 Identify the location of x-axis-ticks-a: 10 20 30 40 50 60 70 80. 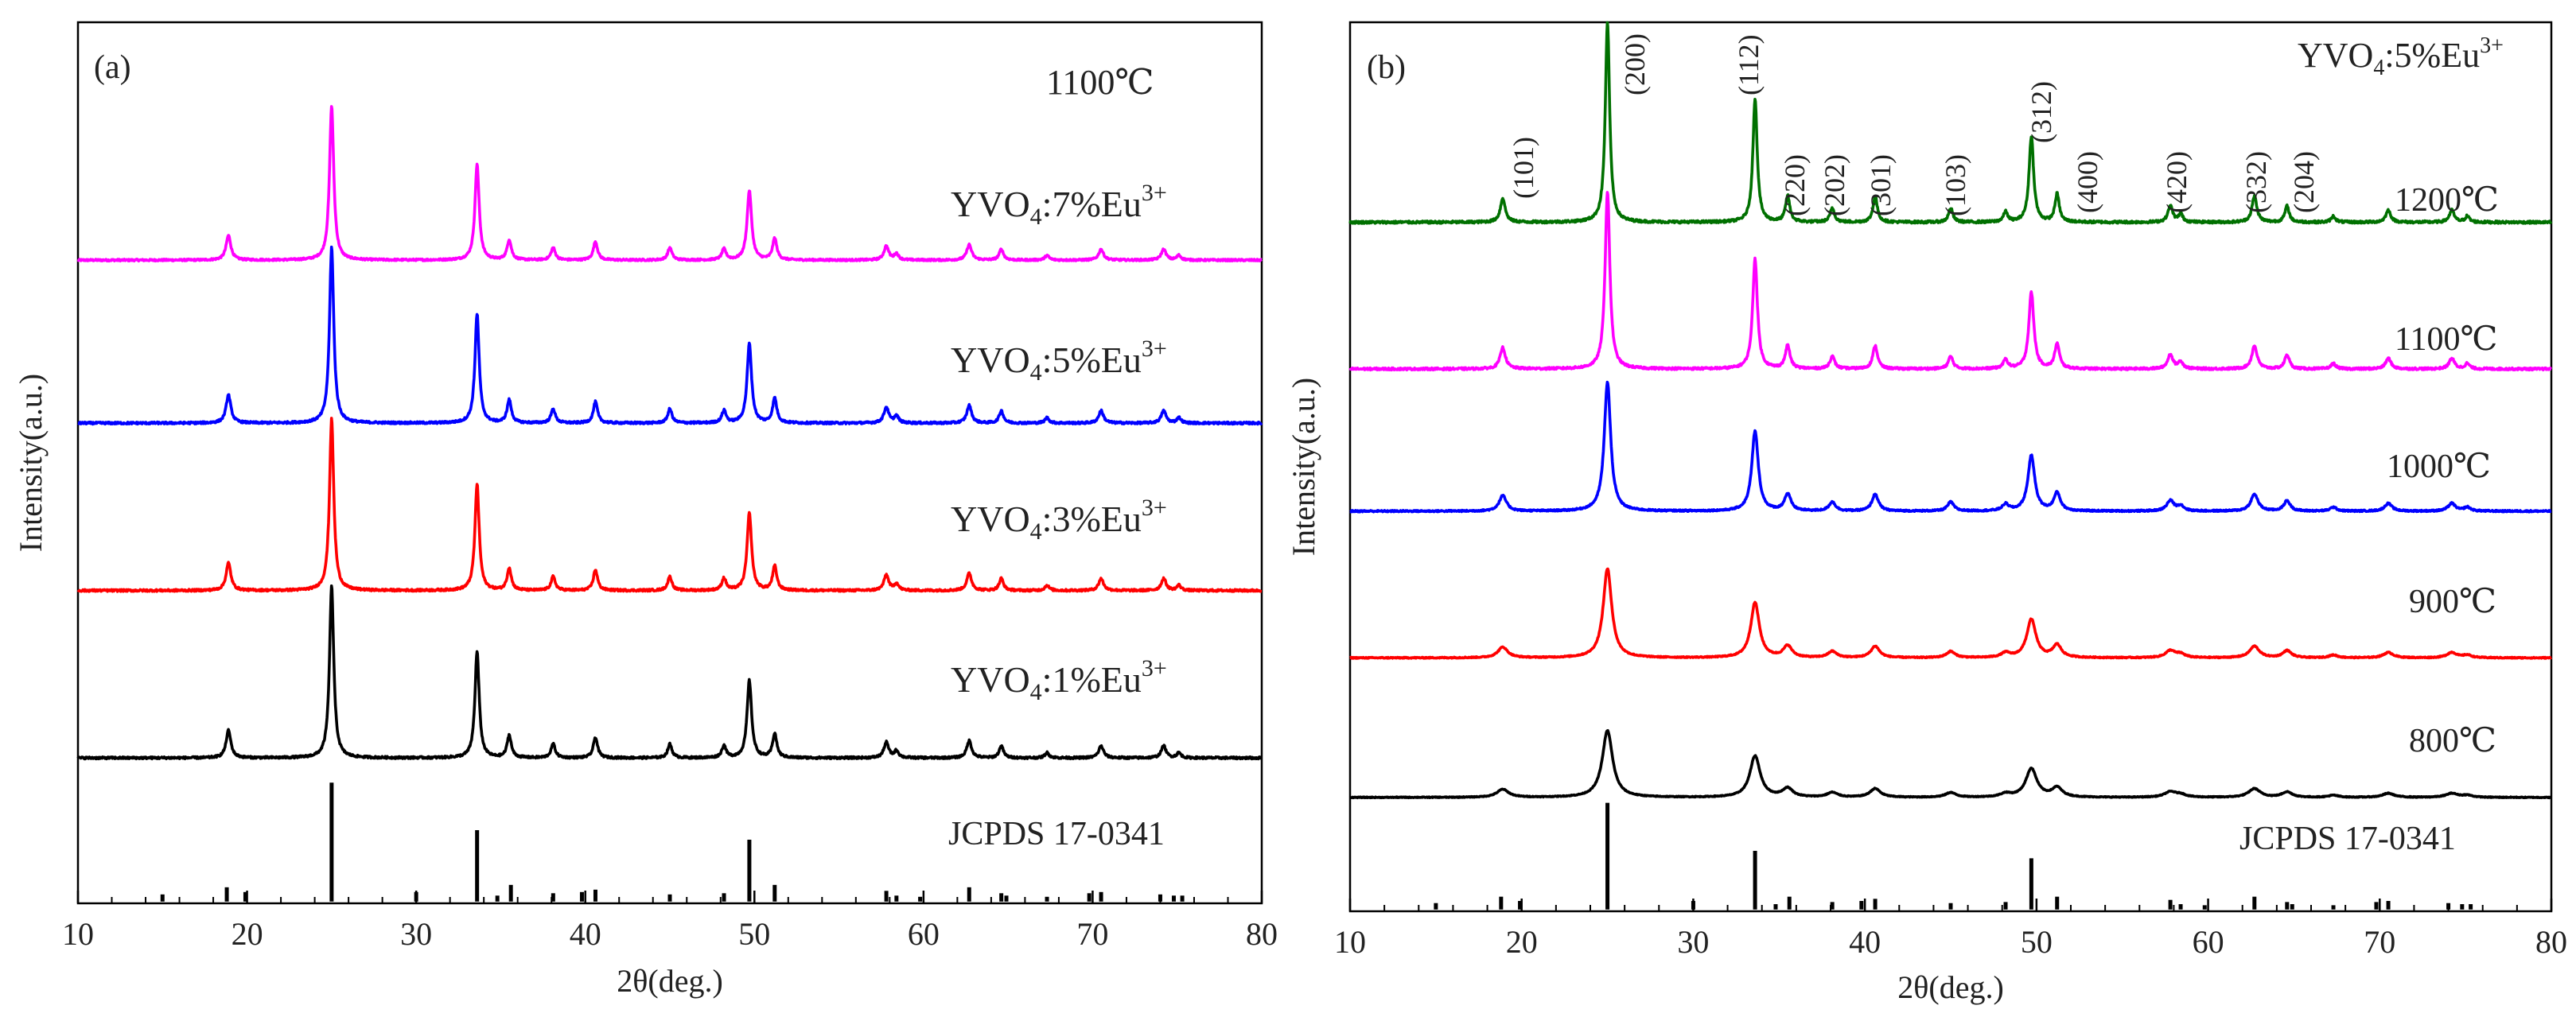
(670, 921).